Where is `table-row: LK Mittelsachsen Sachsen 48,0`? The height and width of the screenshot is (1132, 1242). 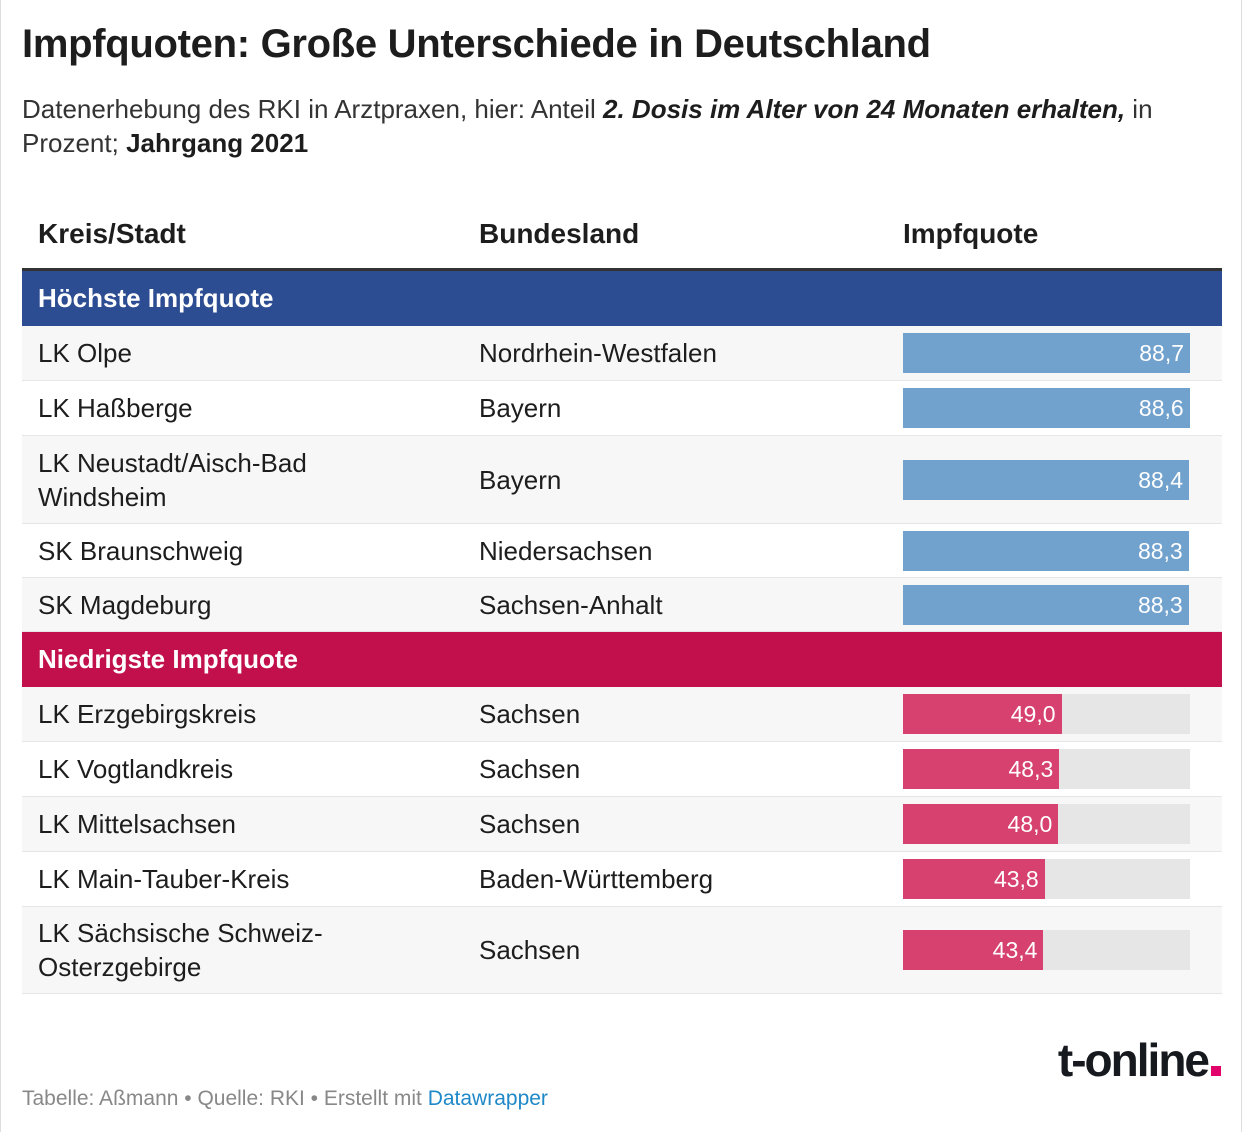 table-row: LK Mittelsachsen Sachsen 48,0 is located at coordinates (622, 824).